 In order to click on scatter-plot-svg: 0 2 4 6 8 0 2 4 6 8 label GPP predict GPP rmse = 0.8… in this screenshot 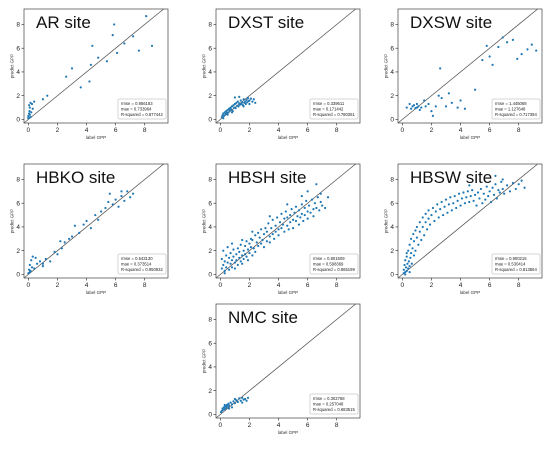, I will do `click(281, 229)`.